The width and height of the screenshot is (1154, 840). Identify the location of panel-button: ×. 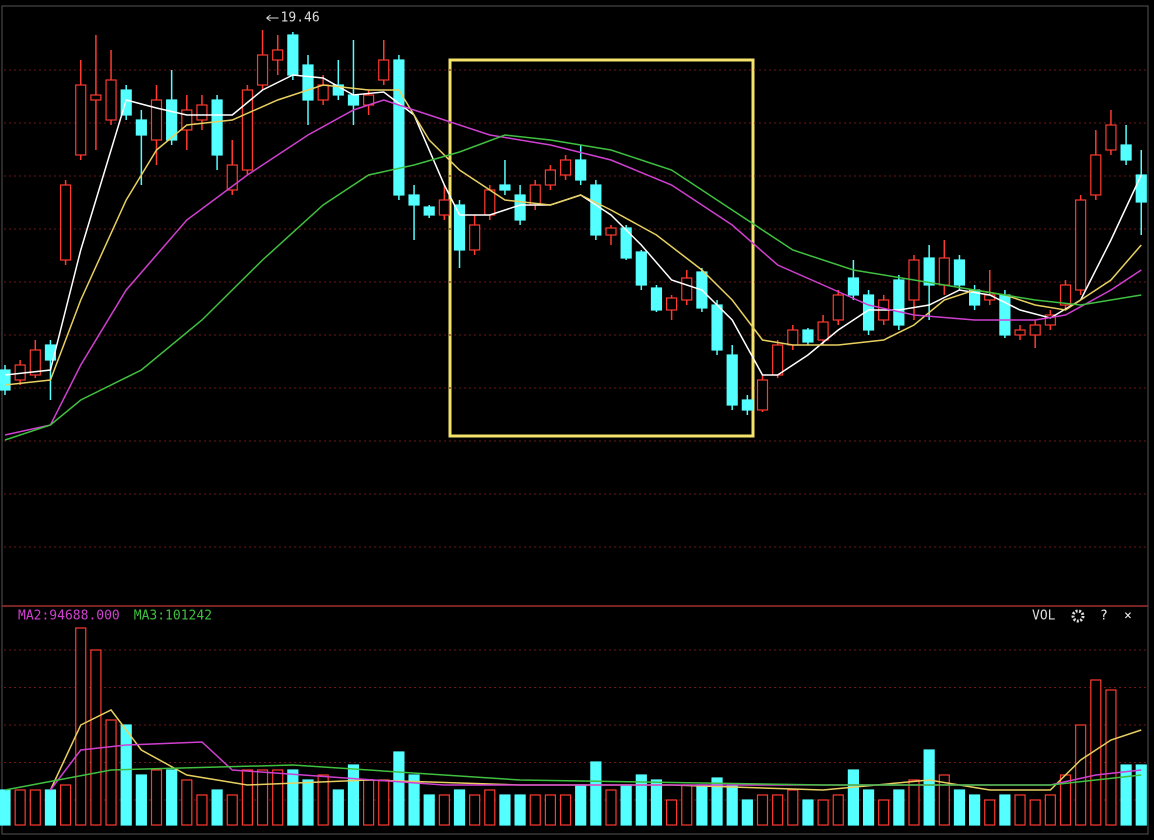
(1128, 616).